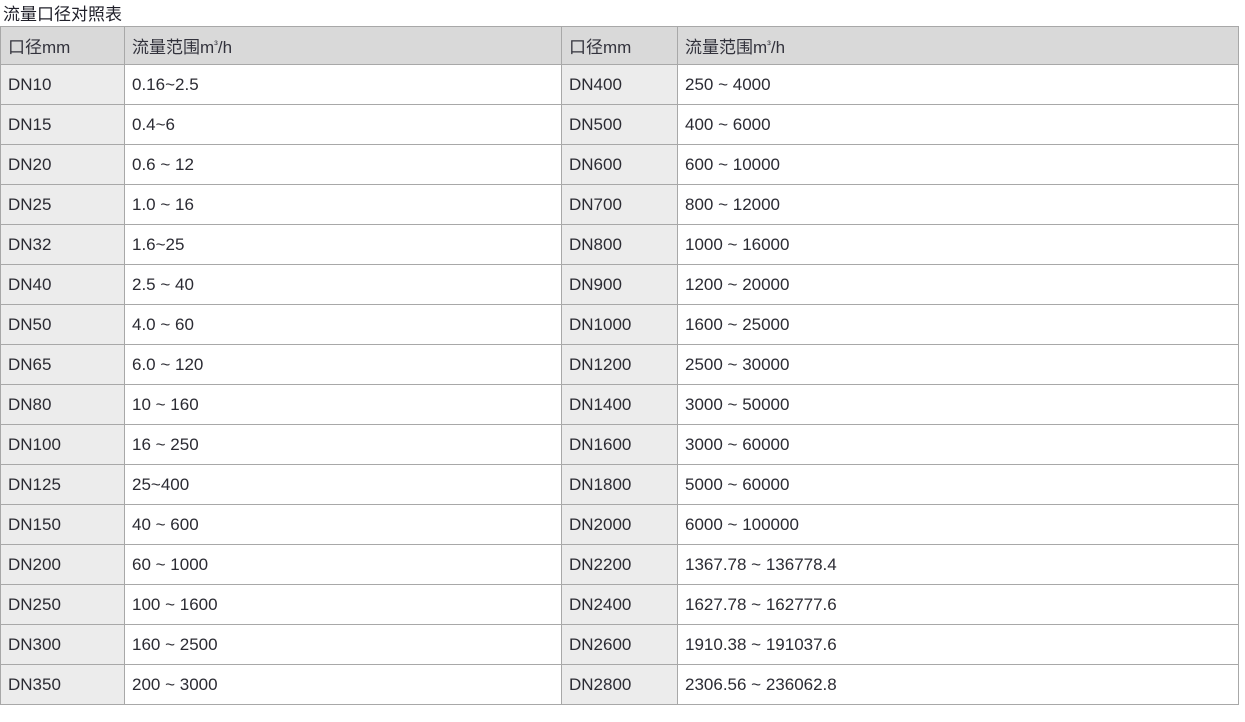 Image resolution: width=1245 pixels, height=722 pixels. What do you see at coordinates (62, 164) in the screenshot?
I see `cell-diameter-left: DN20` at bounding box center [62, 164].